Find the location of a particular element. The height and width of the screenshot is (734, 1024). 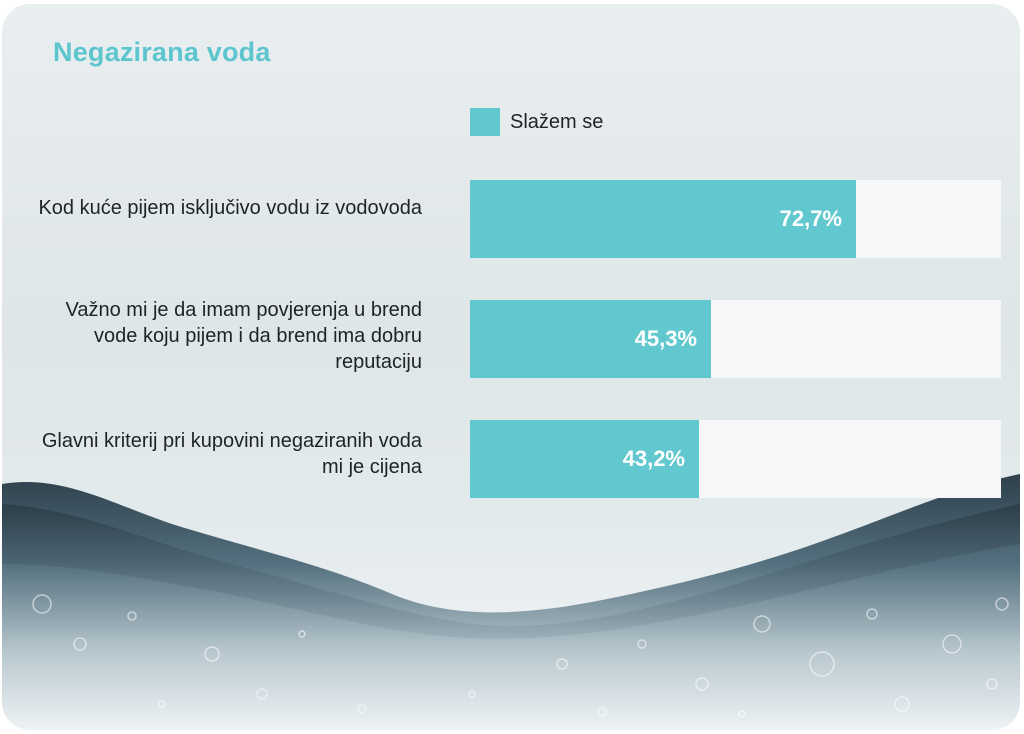

bar-value-label: 72,7% is located at coordinates (810, 218).